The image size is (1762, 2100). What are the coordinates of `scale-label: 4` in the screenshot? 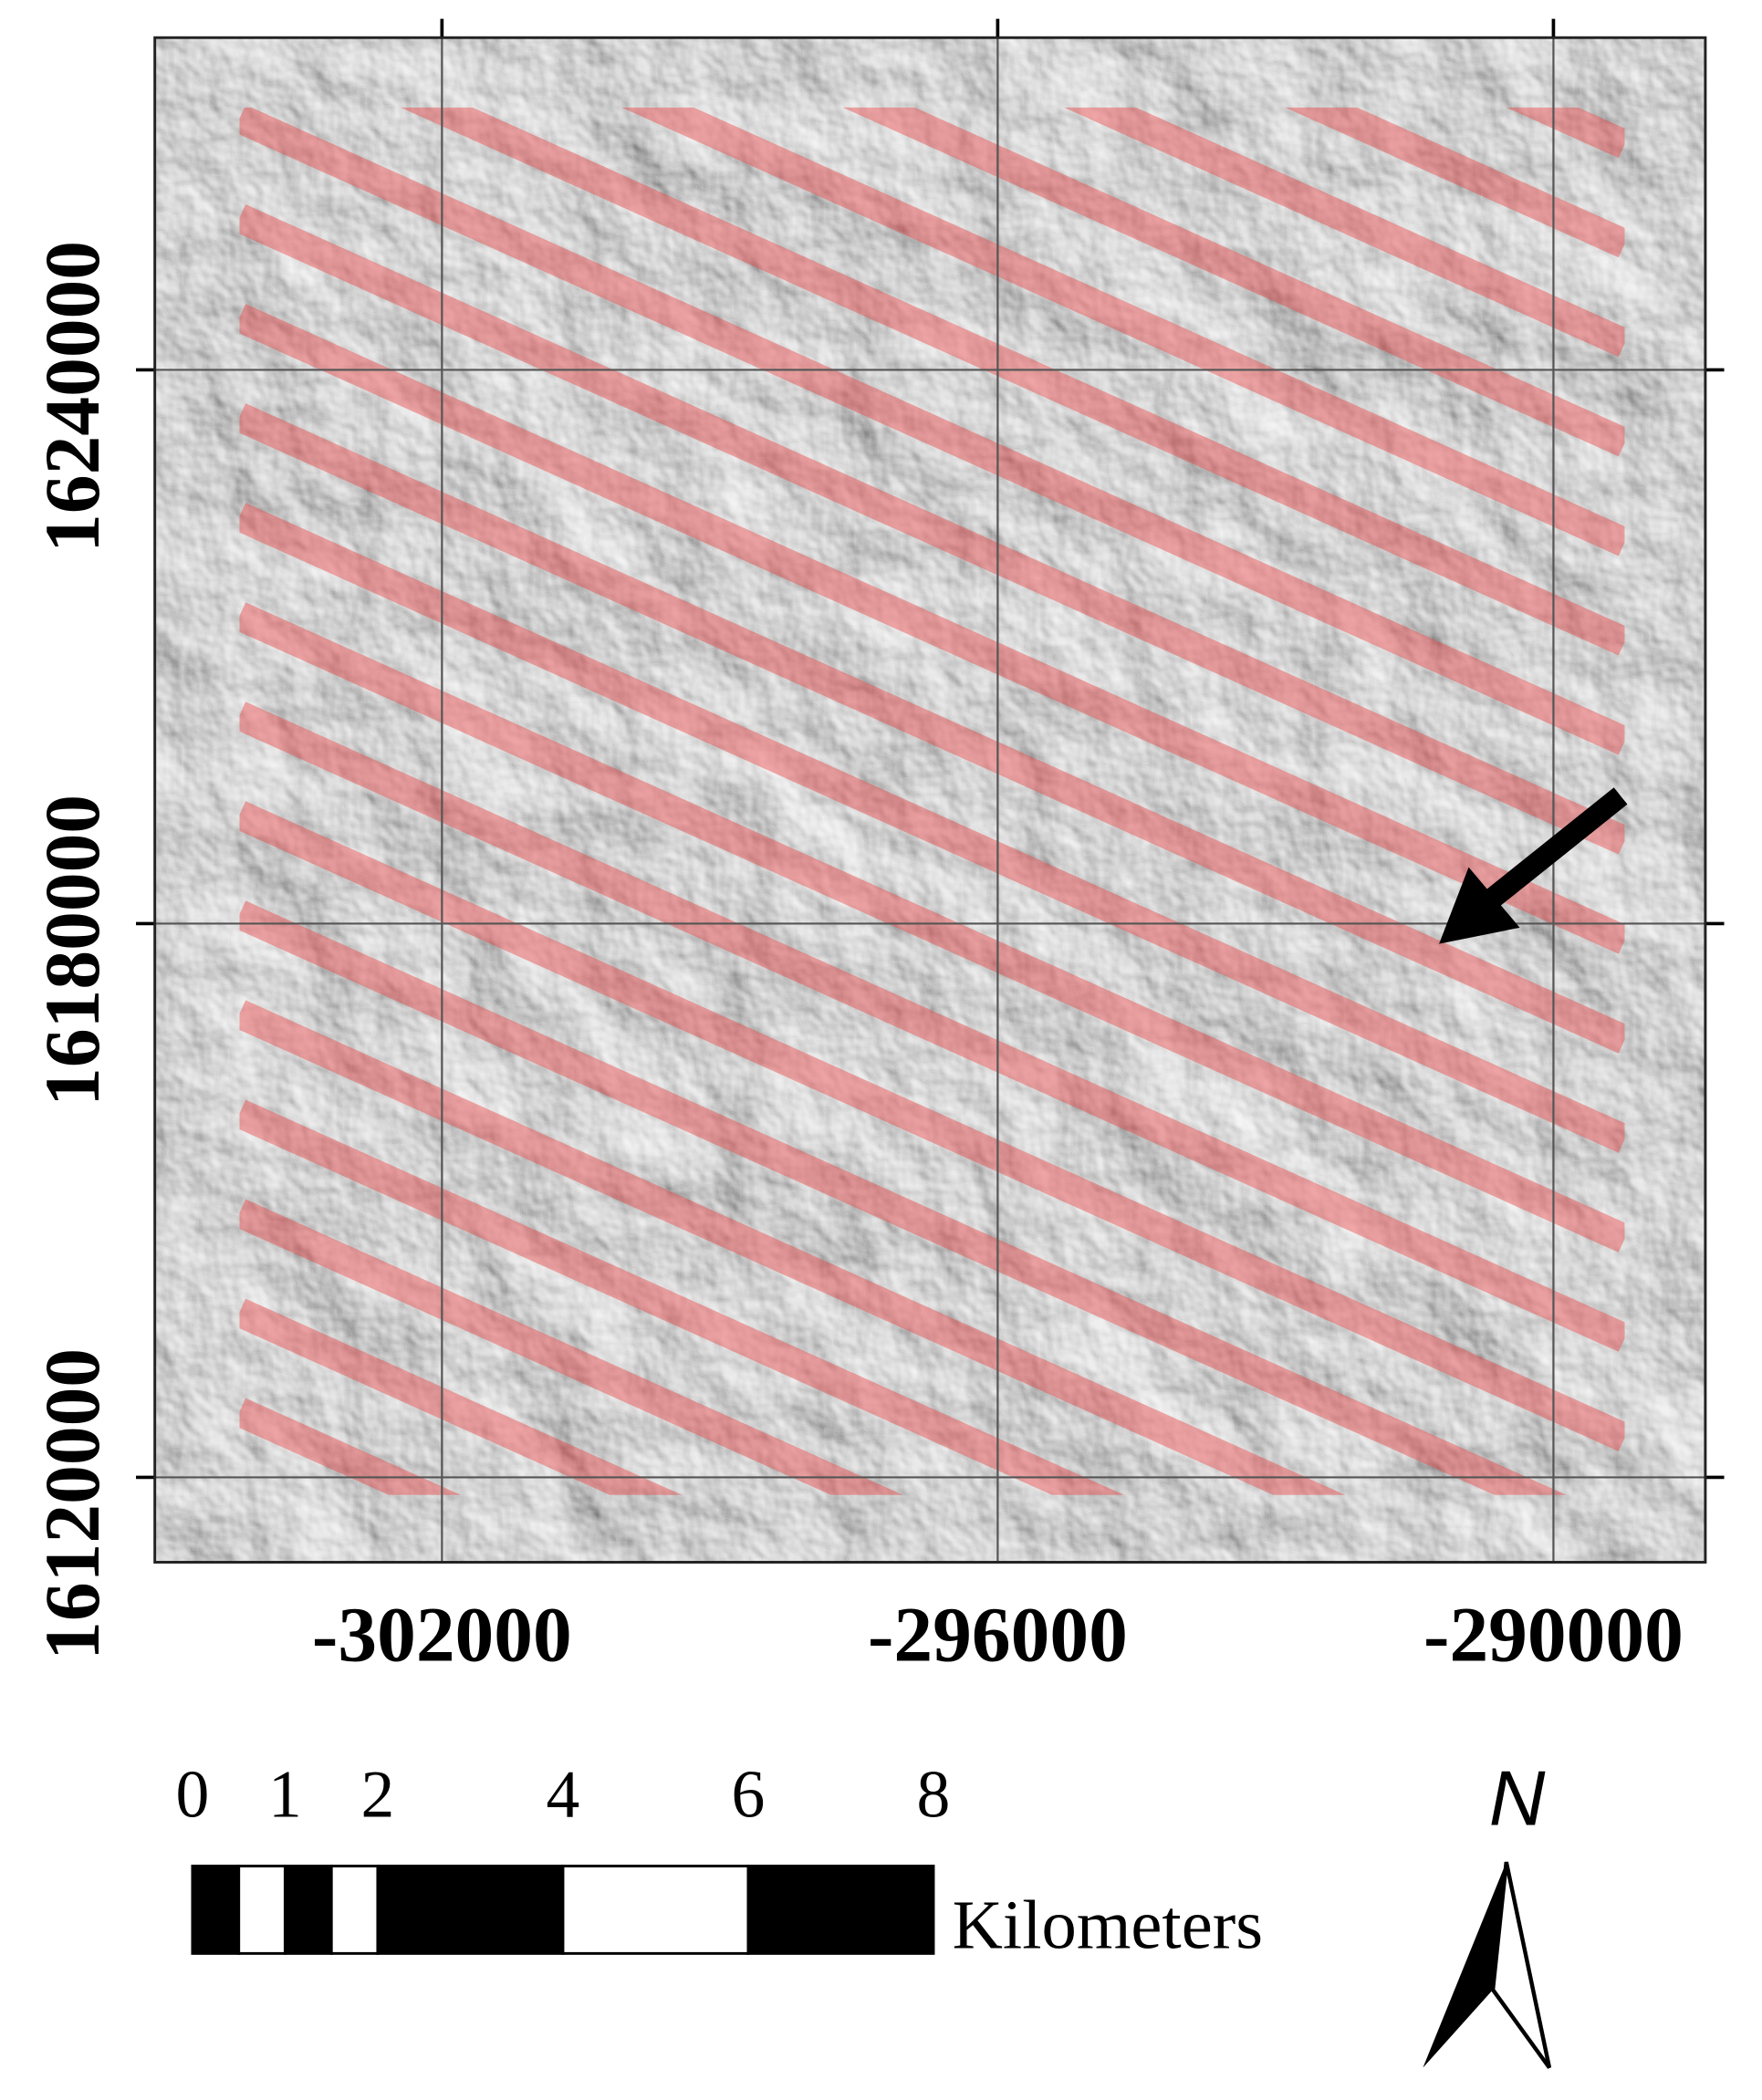 It's located at (563, 1794).